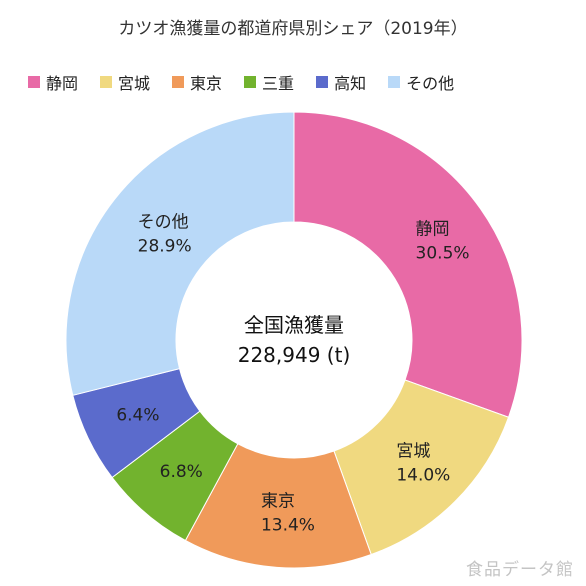 This screenshot has height=586, width=586. Describe the element at coordinates (443, 254) in the screenshot. I see `slice-value-label: 30.5%` at that location.